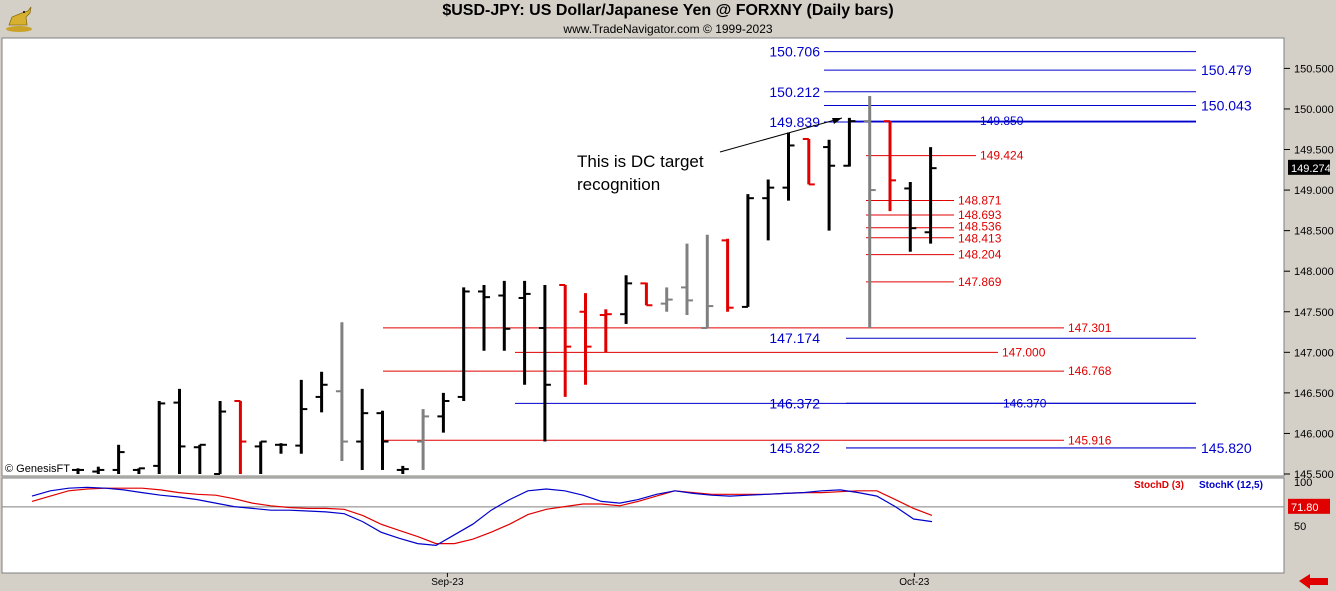  I want to click on price-tick-label: 147.000, so click(1314, 353).